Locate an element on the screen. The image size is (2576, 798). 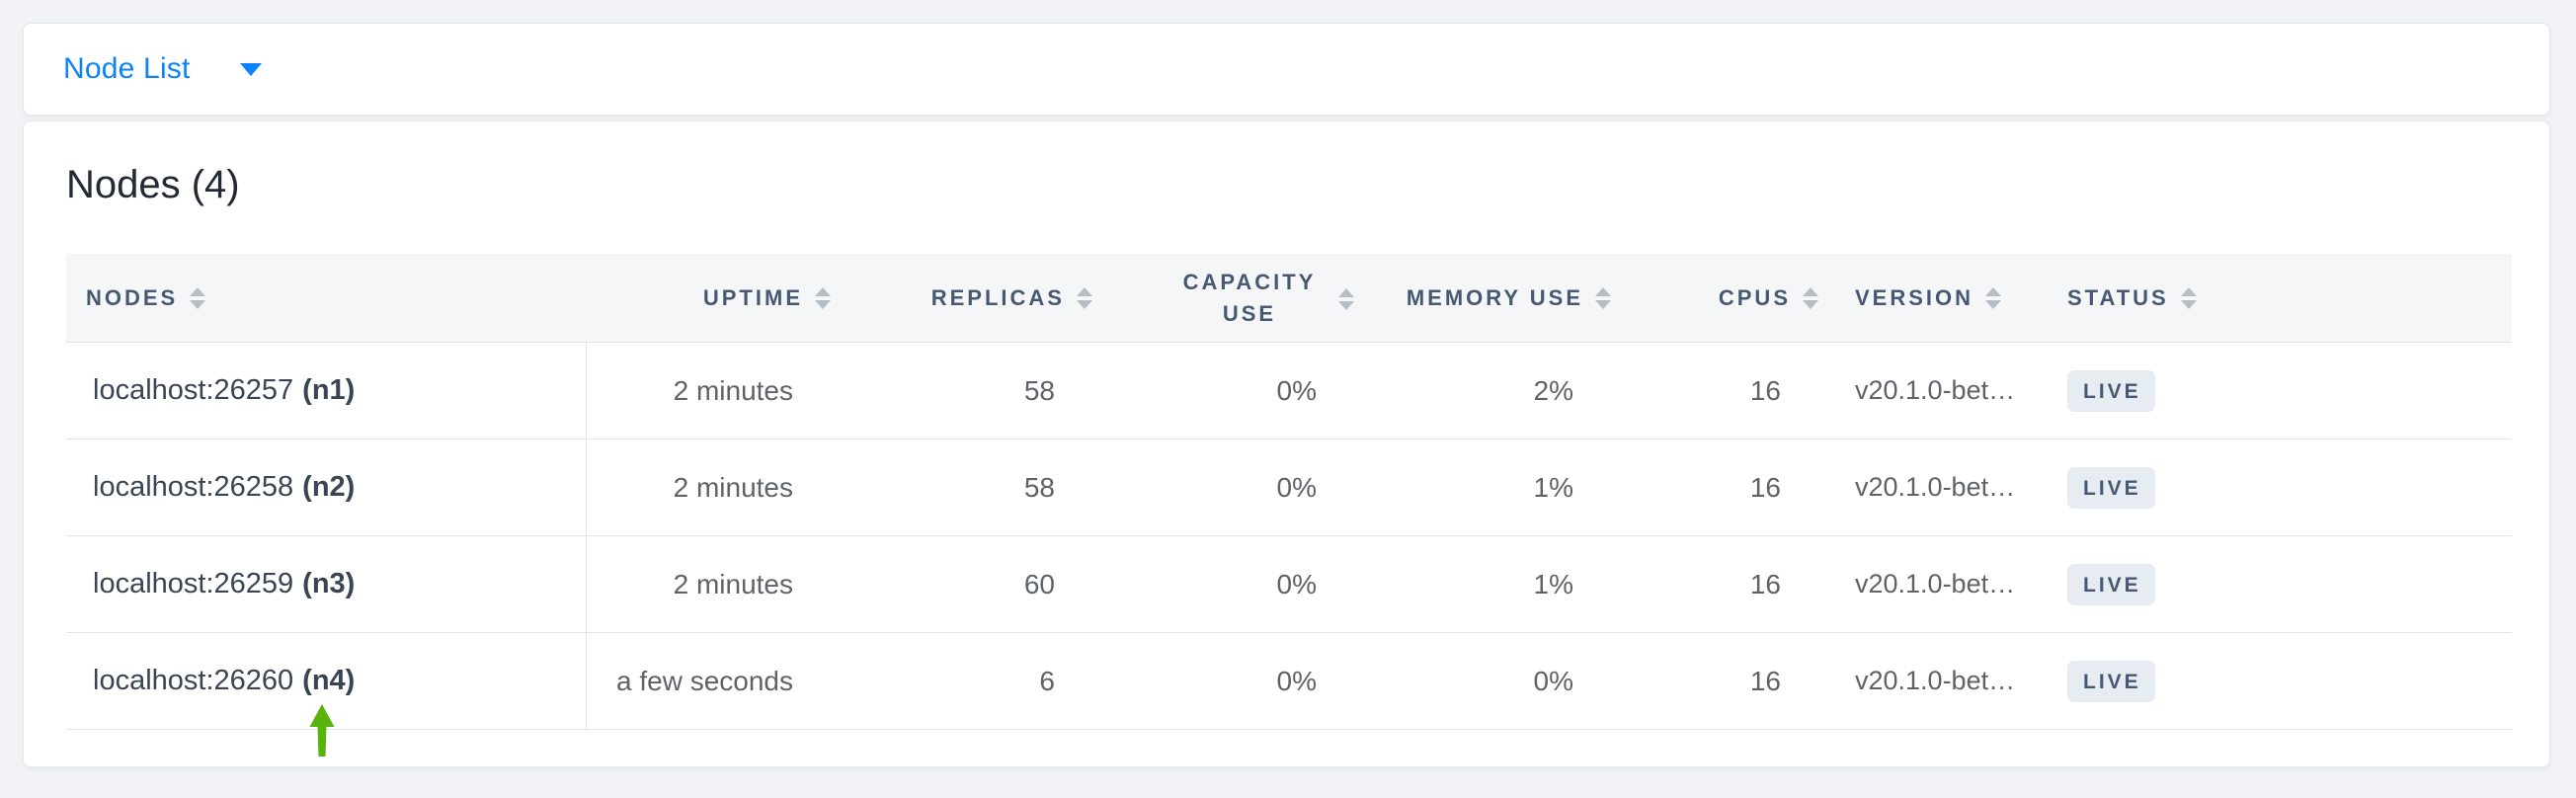
replicas-cell: 60 is located at coordinates (1039, 583).